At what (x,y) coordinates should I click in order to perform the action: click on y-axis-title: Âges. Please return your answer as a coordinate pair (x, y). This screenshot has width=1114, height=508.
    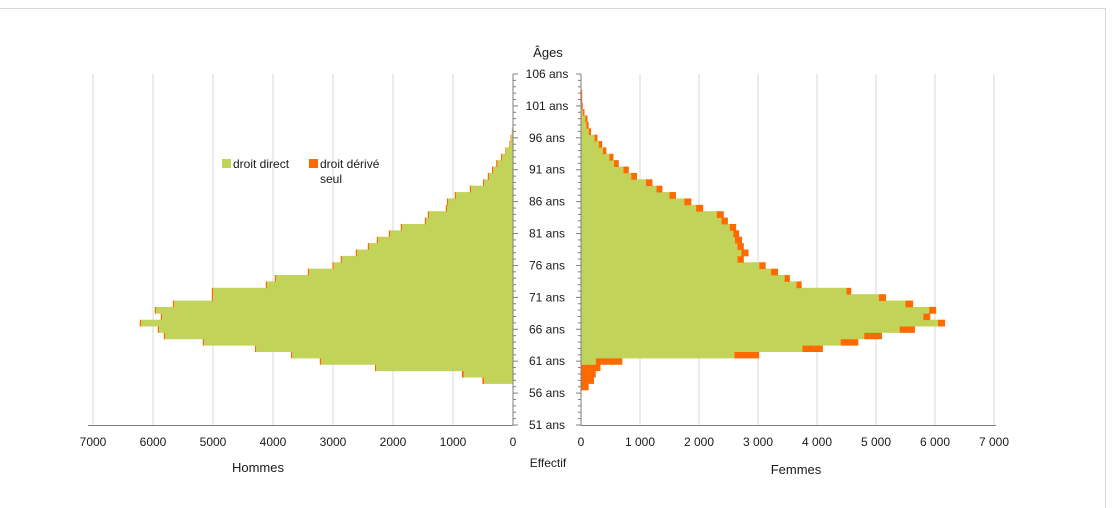
    Looking at the image, I should click on (548, 52).